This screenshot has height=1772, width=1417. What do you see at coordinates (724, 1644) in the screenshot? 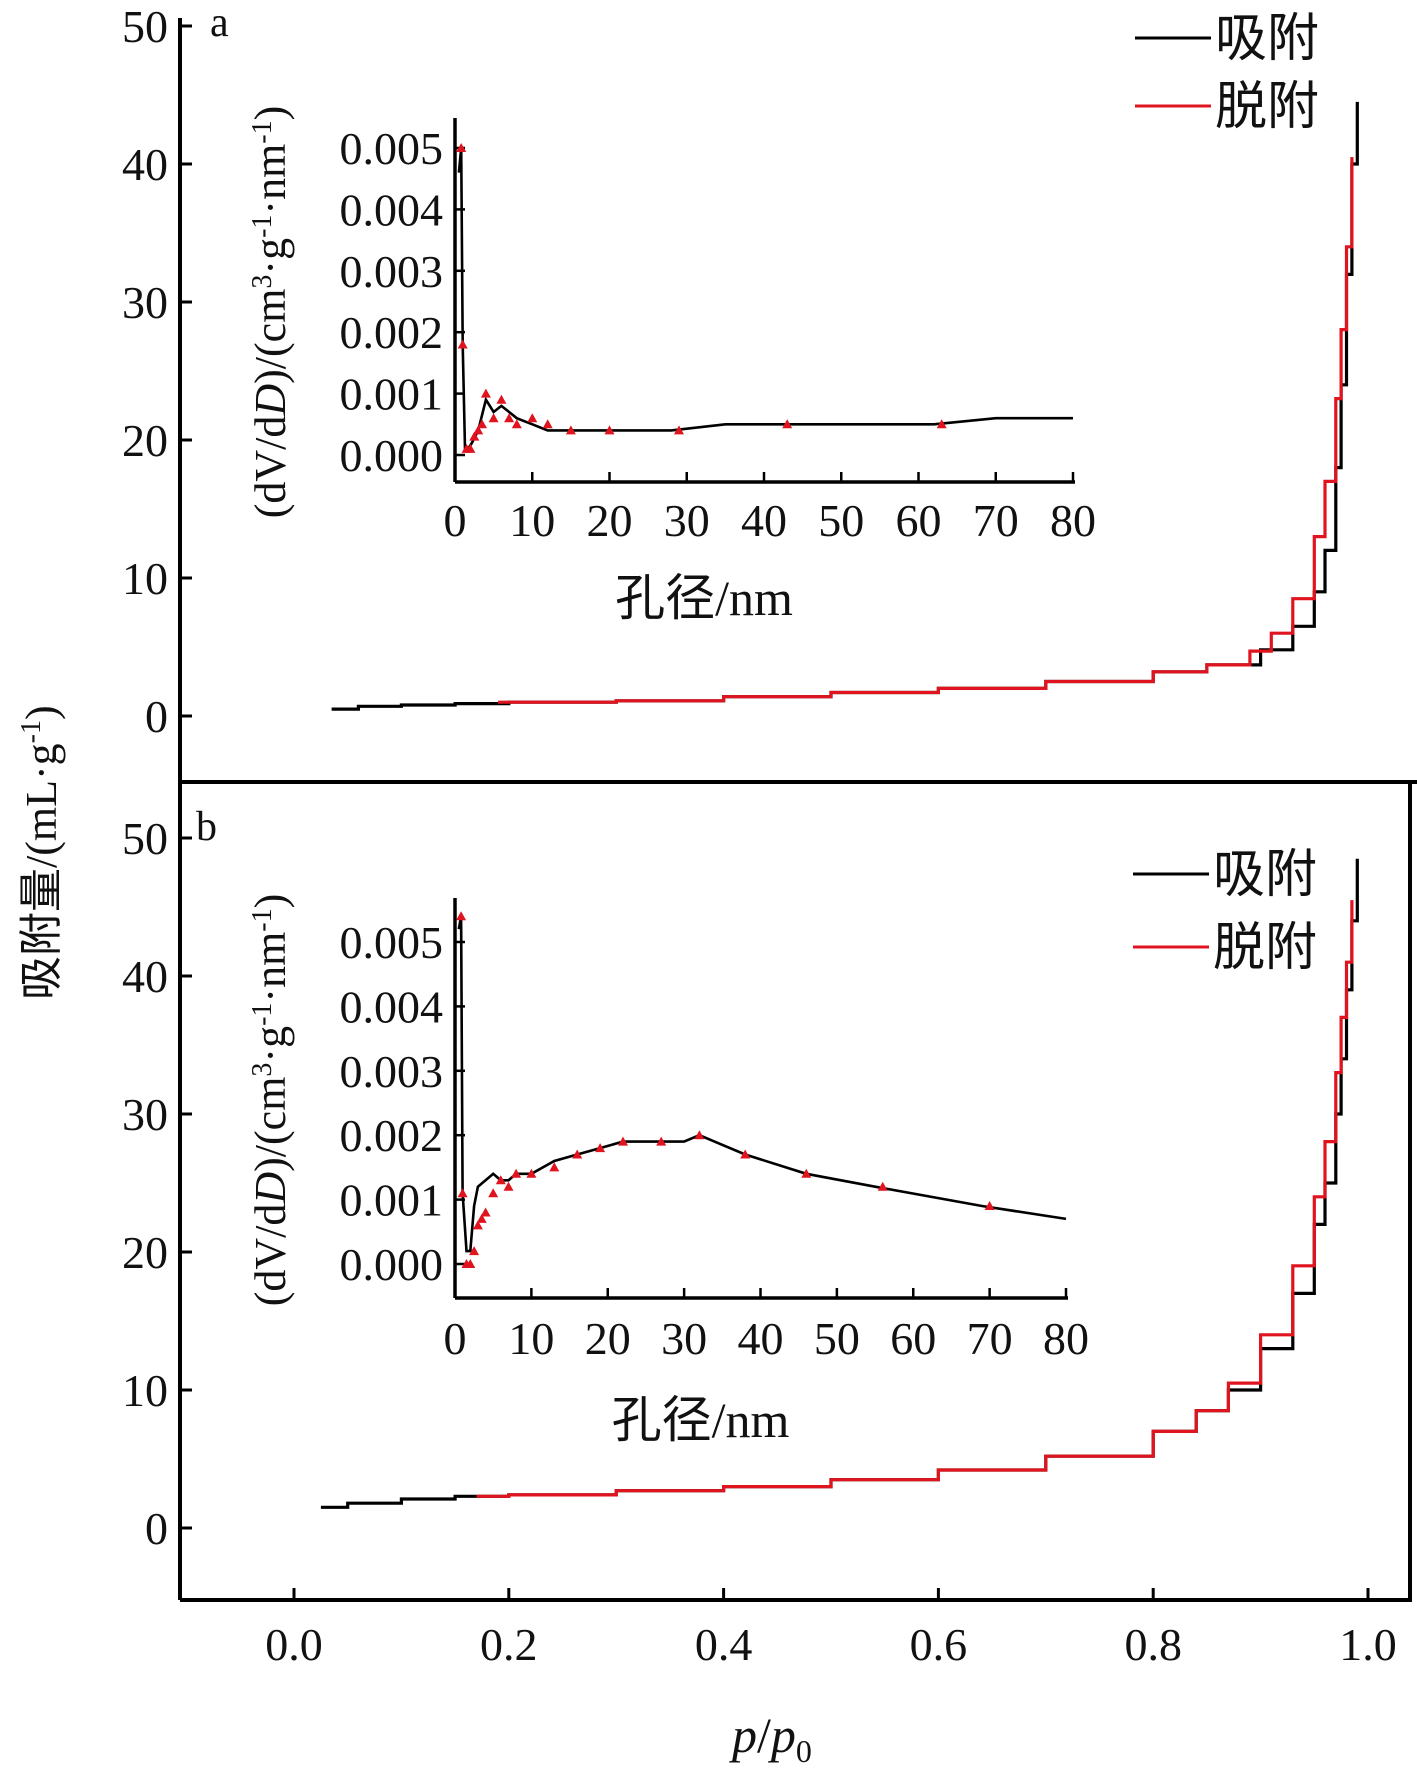
I see `x-tick-label: 0.4` at bounding box center [724, 1644].